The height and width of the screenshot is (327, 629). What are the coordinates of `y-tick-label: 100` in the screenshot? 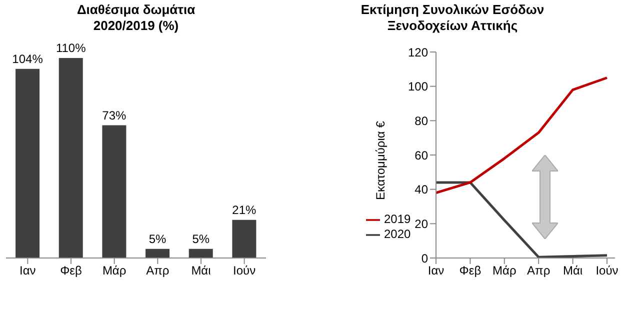 It's located at (418, 87).